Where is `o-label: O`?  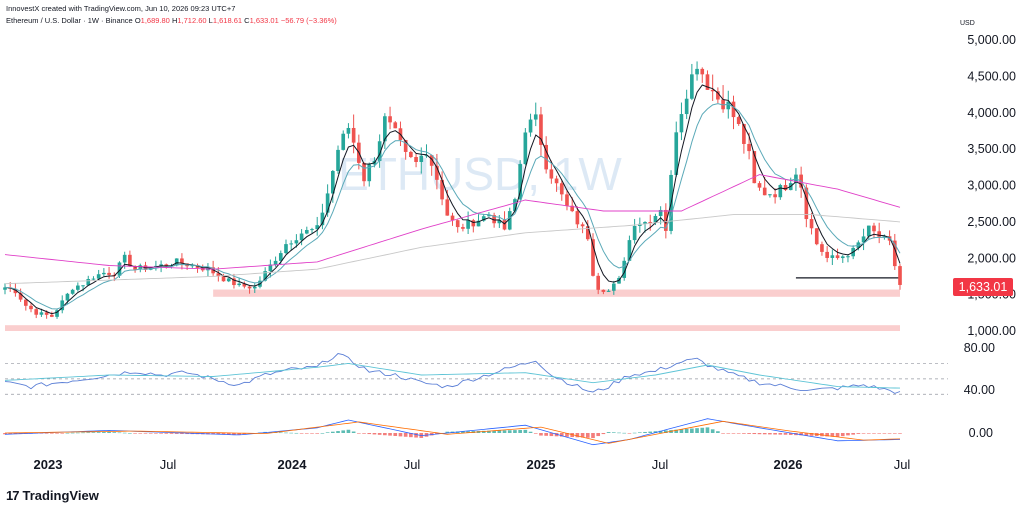
o-label: O is located at coordinates (137, 20).